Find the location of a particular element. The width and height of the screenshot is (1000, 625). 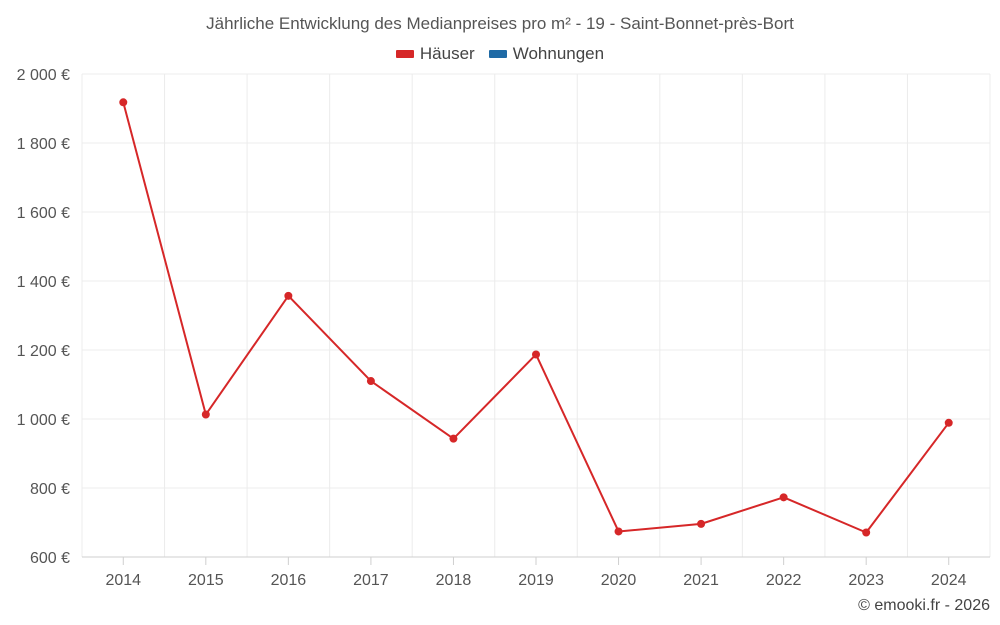

y-tick-label: 800 € is located at coordinates (50, 489).